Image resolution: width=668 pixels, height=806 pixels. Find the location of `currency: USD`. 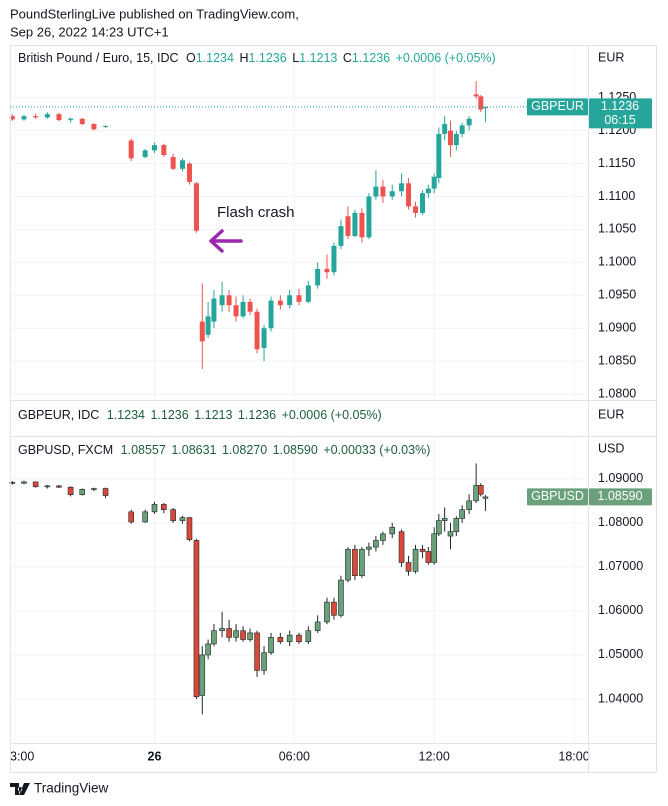

currency: USD is located at coordinates (611, 448).